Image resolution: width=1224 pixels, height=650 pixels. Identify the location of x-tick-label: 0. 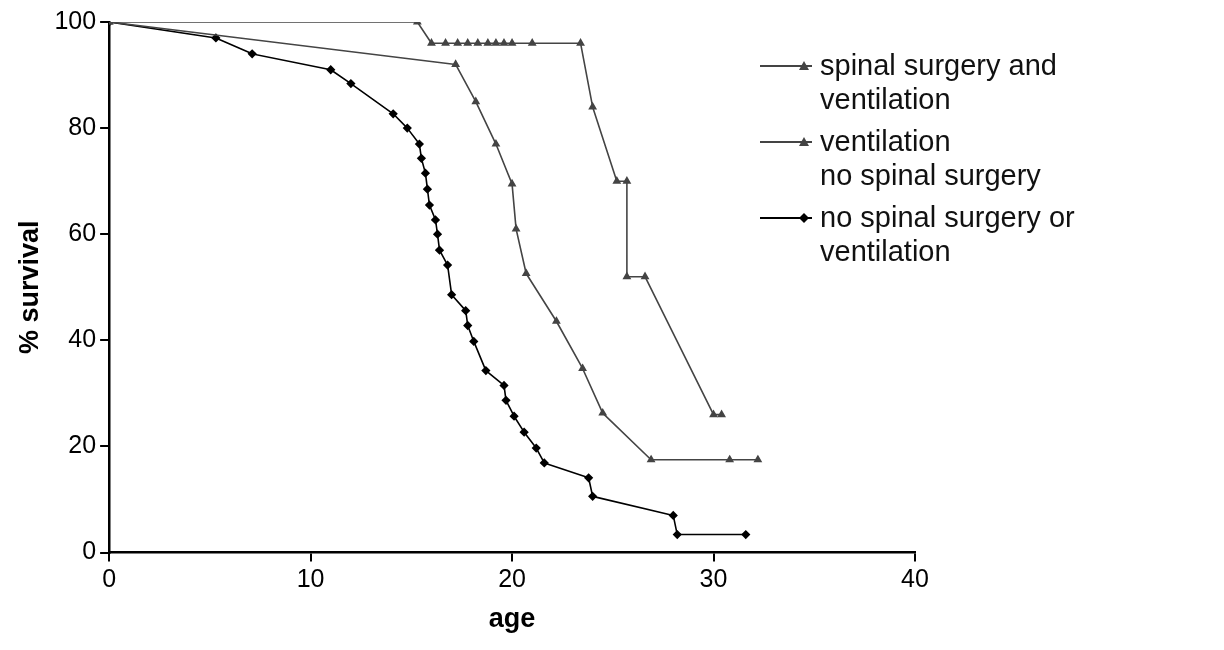
(109, 578).